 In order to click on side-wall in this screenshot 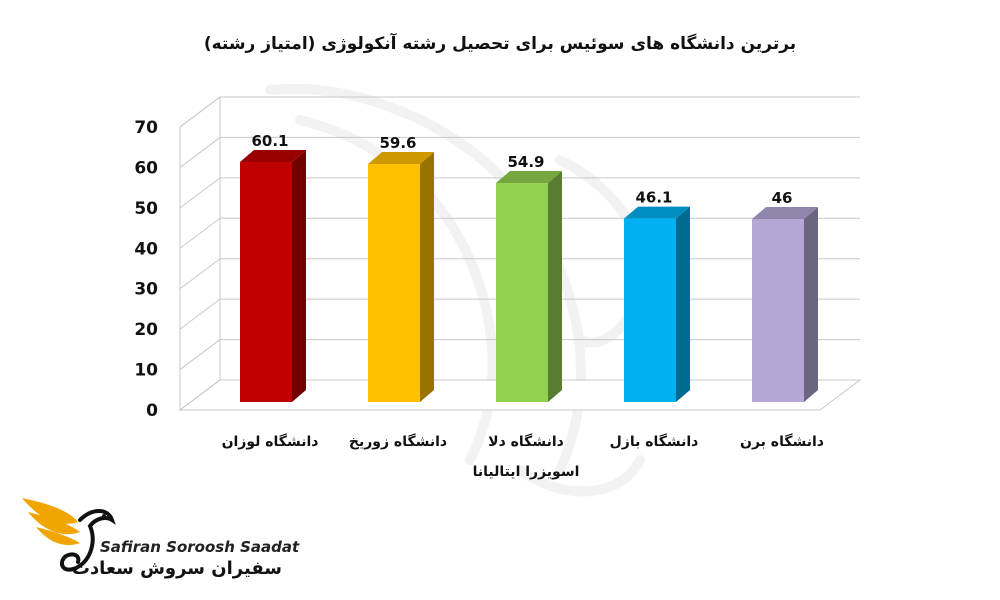, I will do `click(200, 253)`.